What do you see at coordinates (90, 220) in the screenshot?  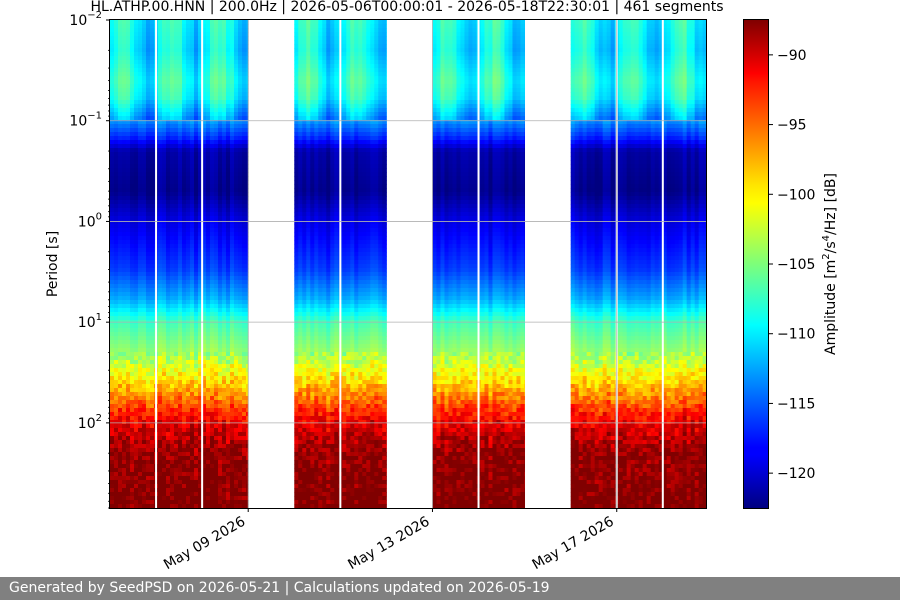 I see `y-tick-label-3: 10⁰` at bounding box center [90, 220].